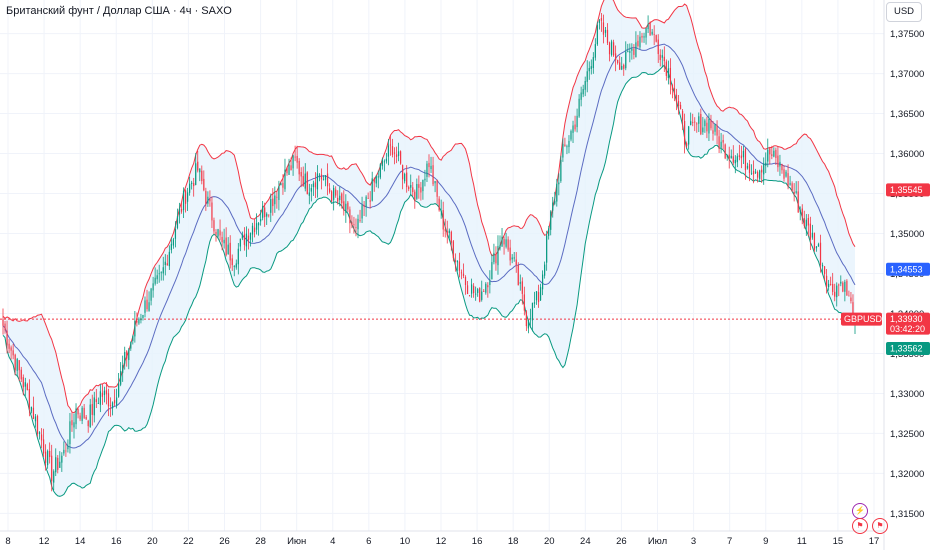  I want to click on time-tick-label: 8, so click(7, 541).